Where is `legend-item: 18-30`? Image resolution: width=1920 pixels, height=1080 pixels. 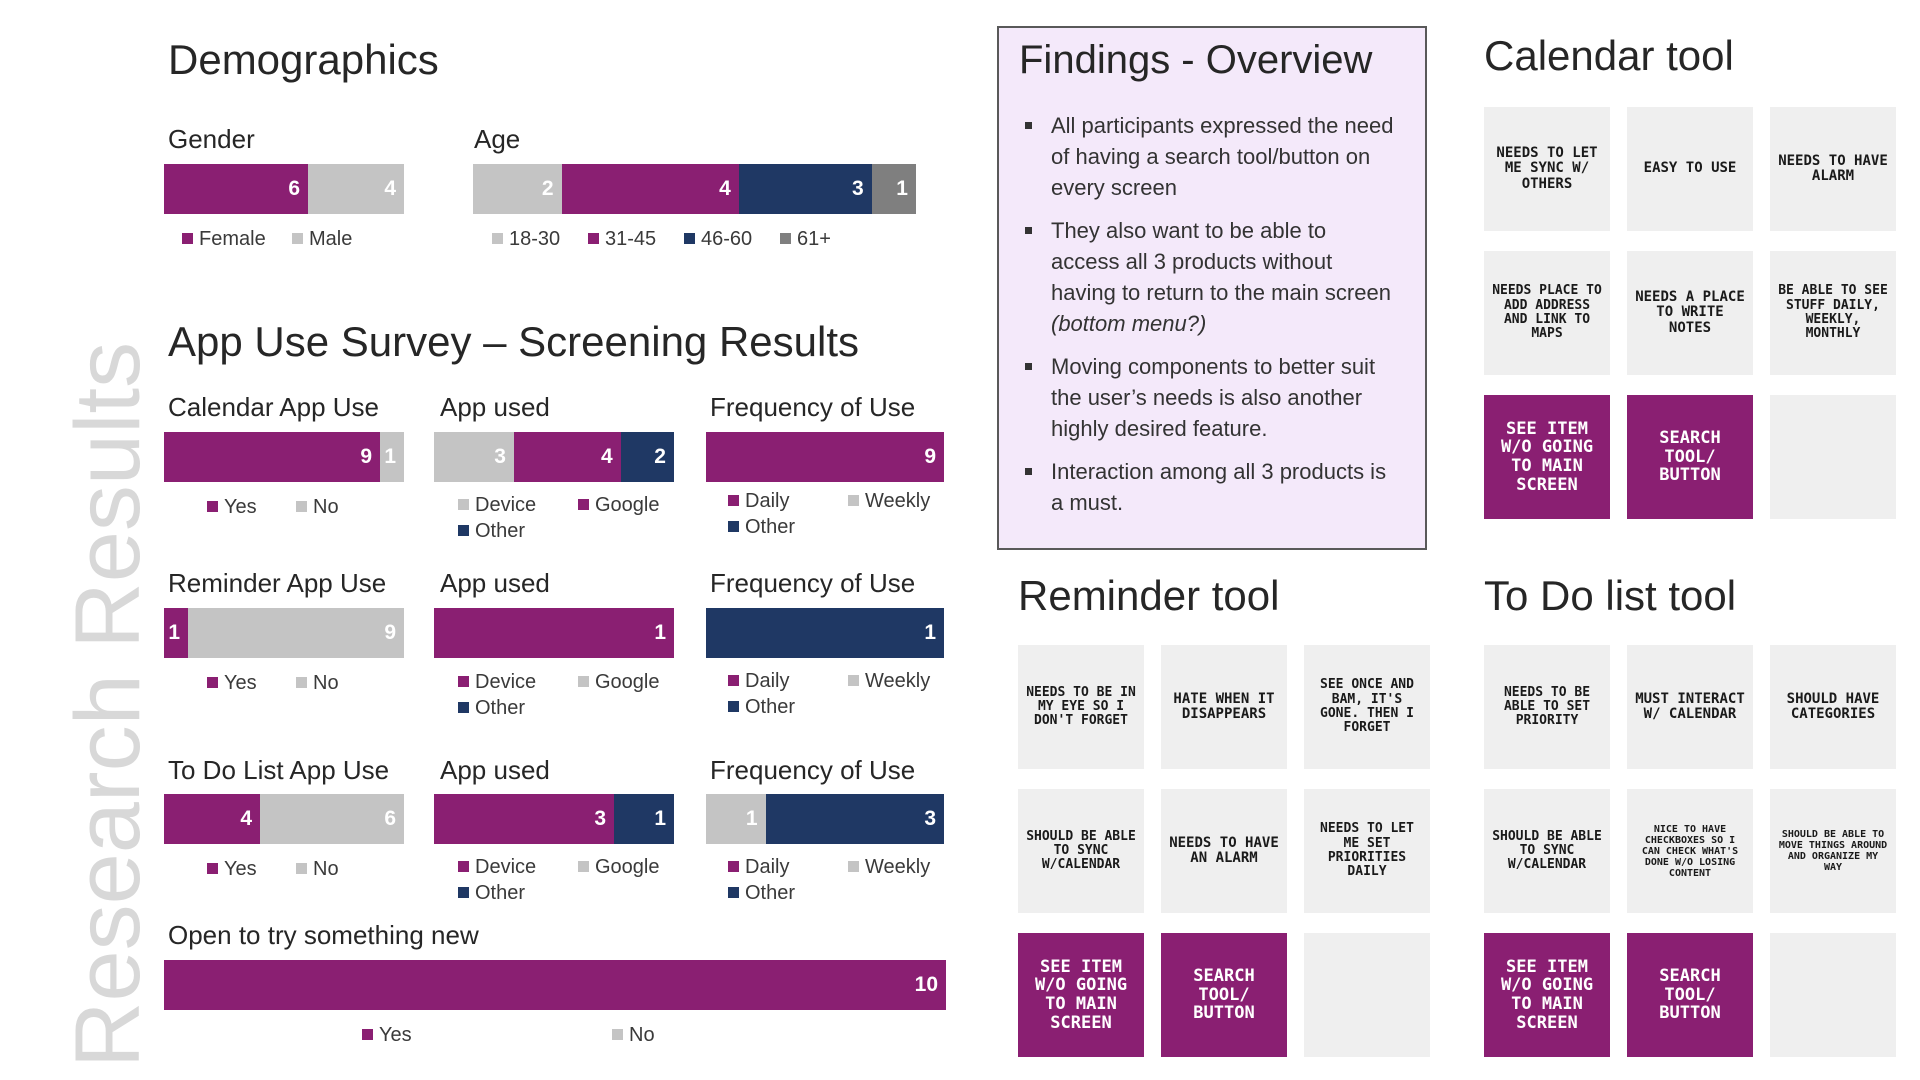
legend-item: 18-30 is located at coordinates (526, 239).